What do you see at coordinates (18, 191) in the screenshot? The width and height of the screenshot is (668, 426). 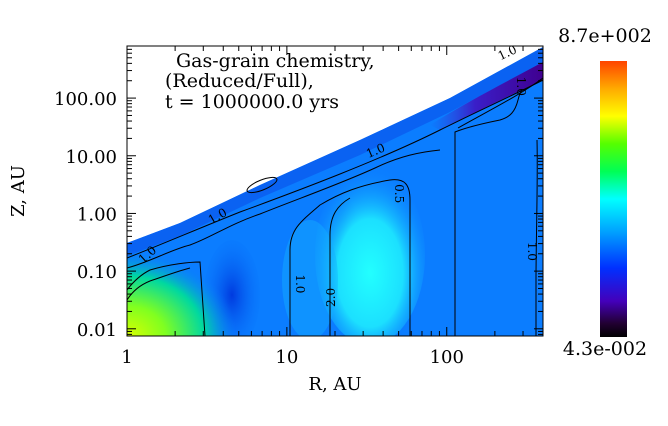 I see `y-axis-label: Z, AU` at bounding box center [18, 191].